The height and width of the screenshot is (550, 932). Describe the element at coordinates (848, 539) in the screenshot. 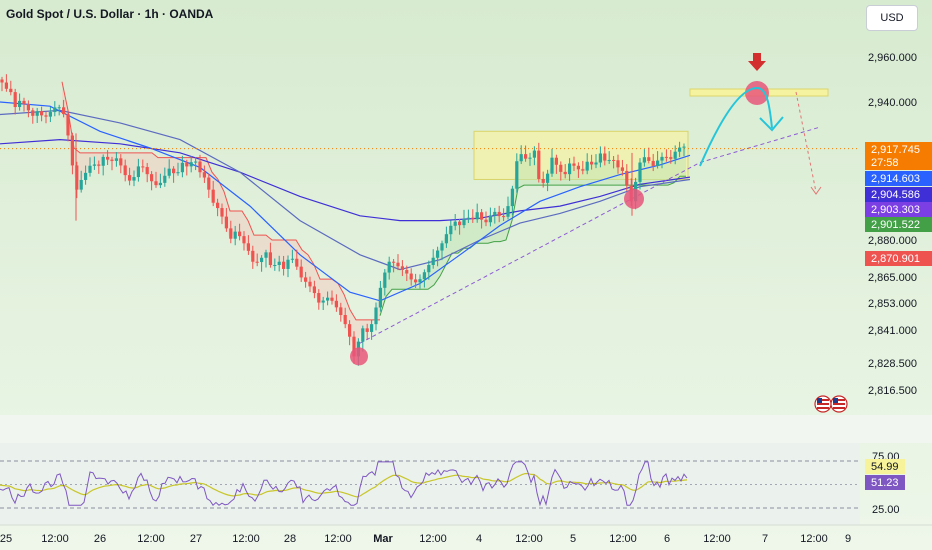

I see `x-tick-label: 9` at that location.